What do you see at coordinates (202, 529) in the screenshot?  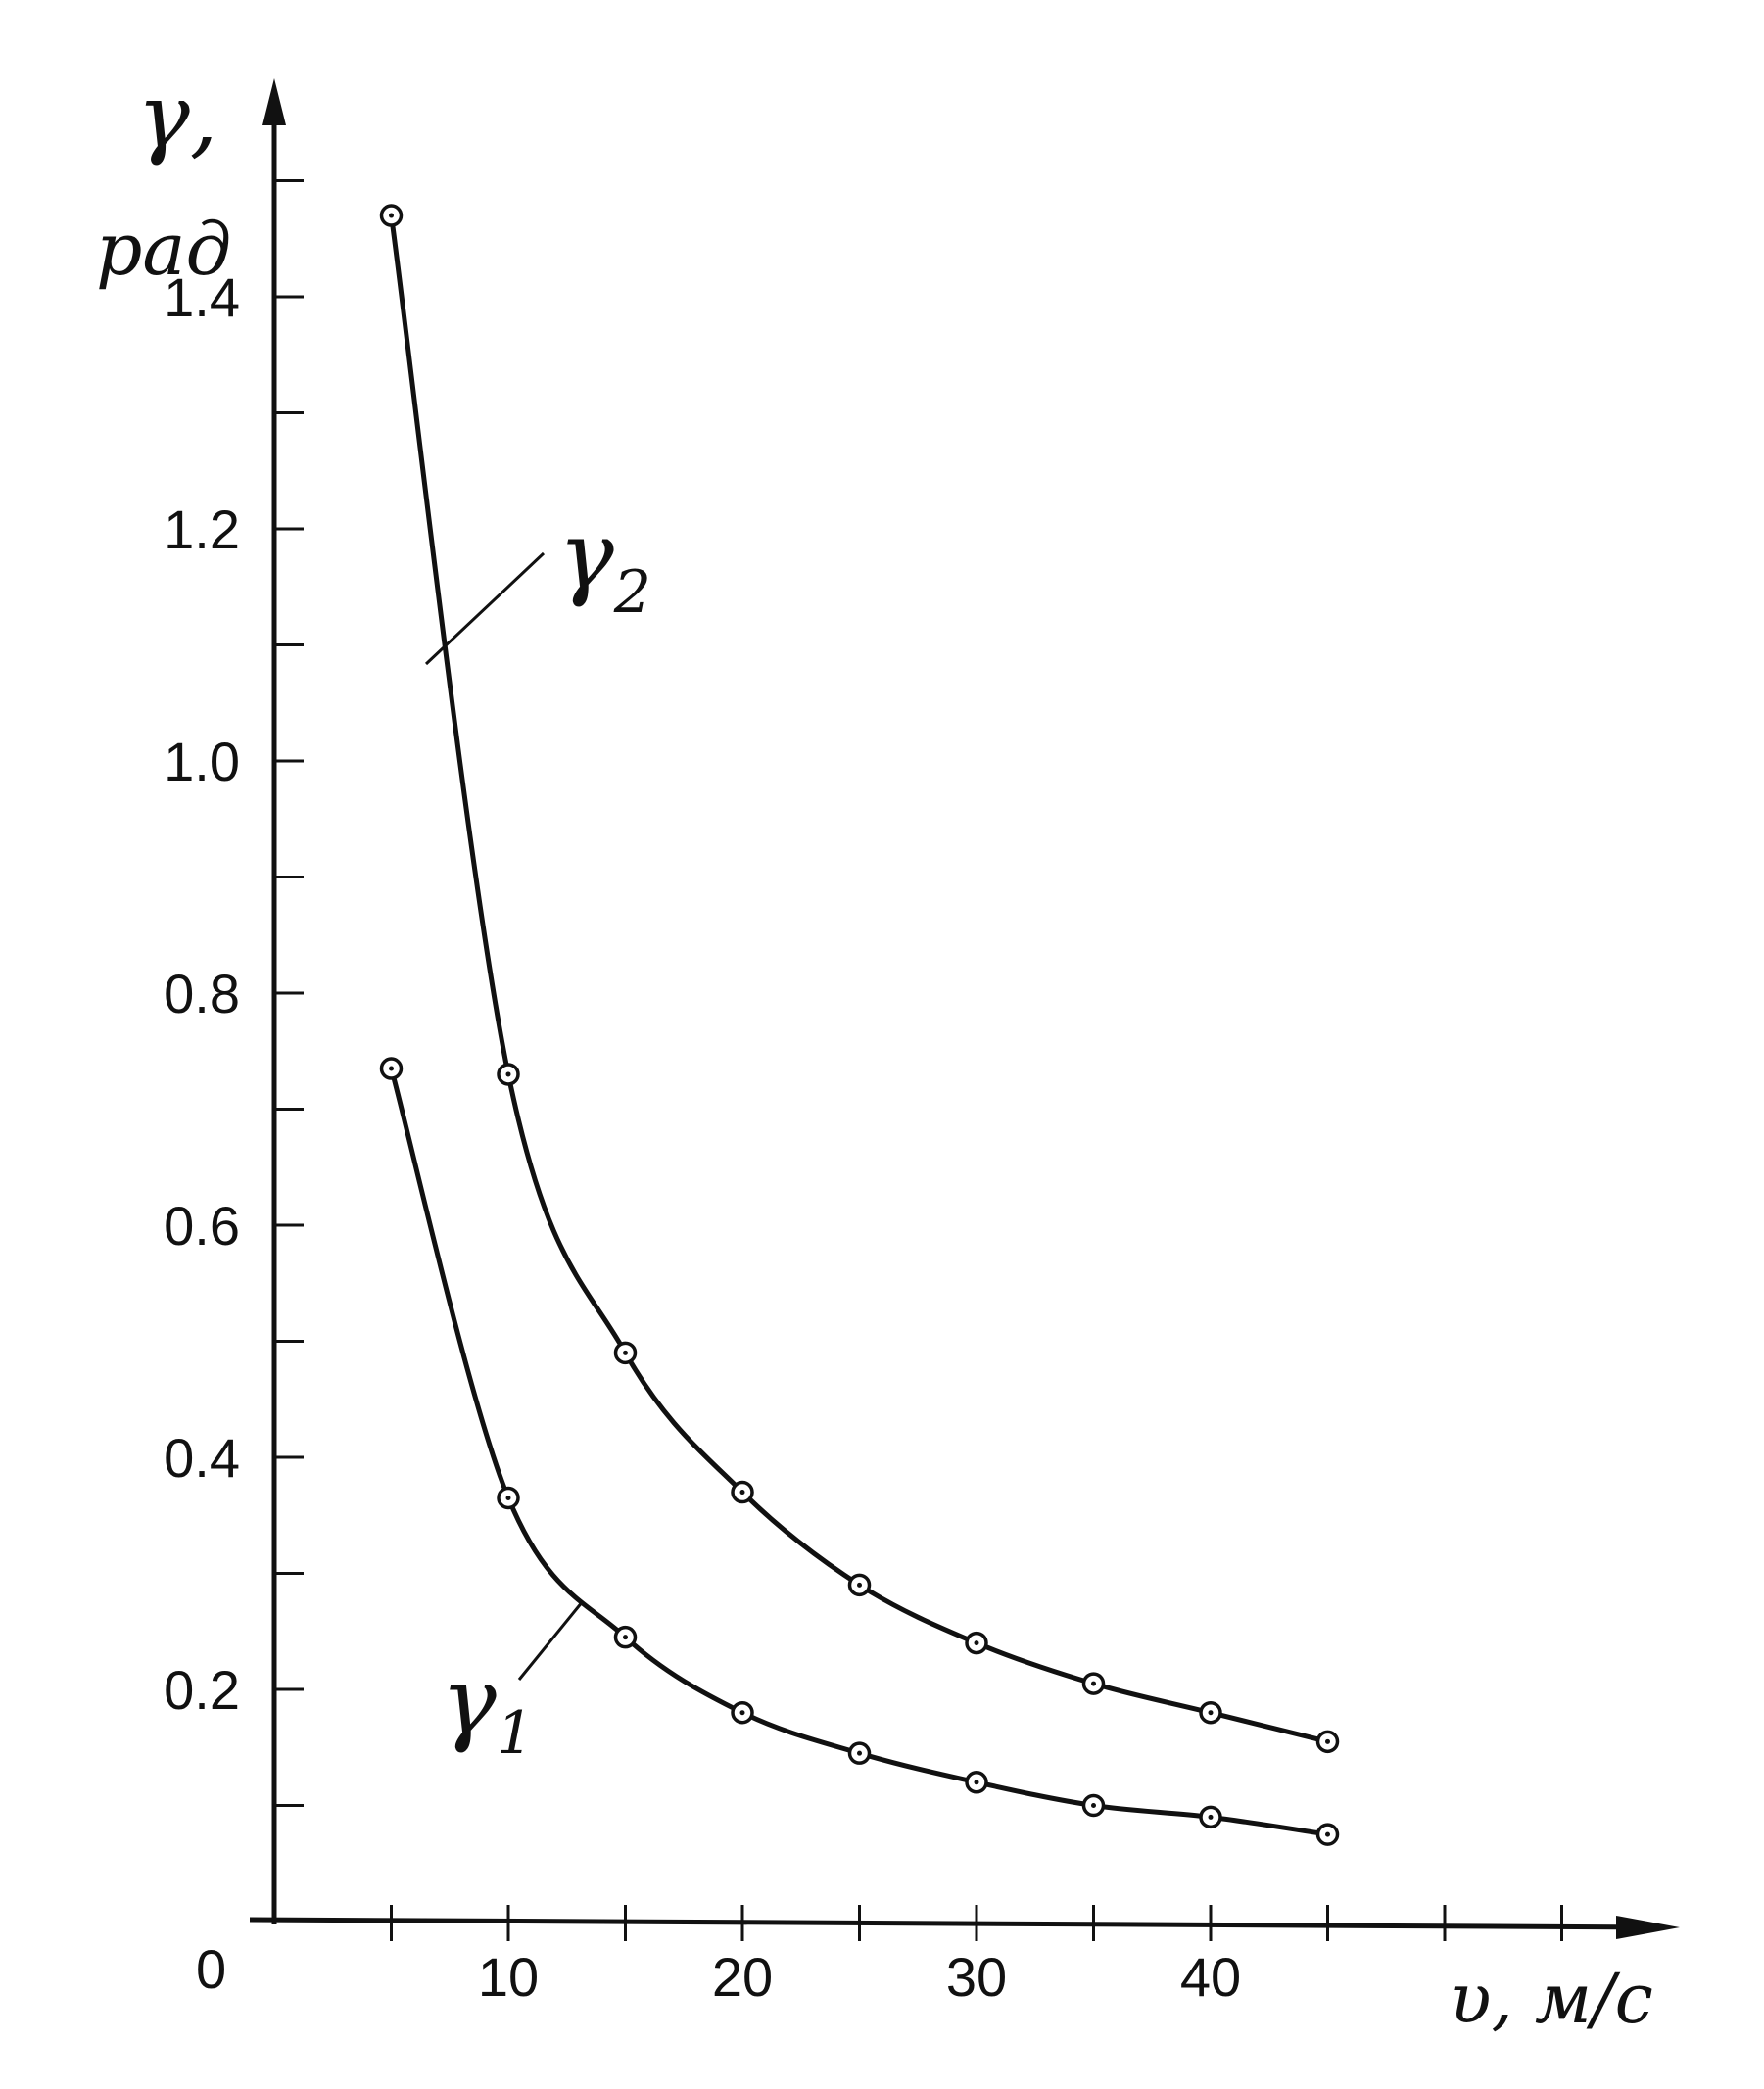 I see `y-tick-label: 1.2` at bounding box center [202, 529].